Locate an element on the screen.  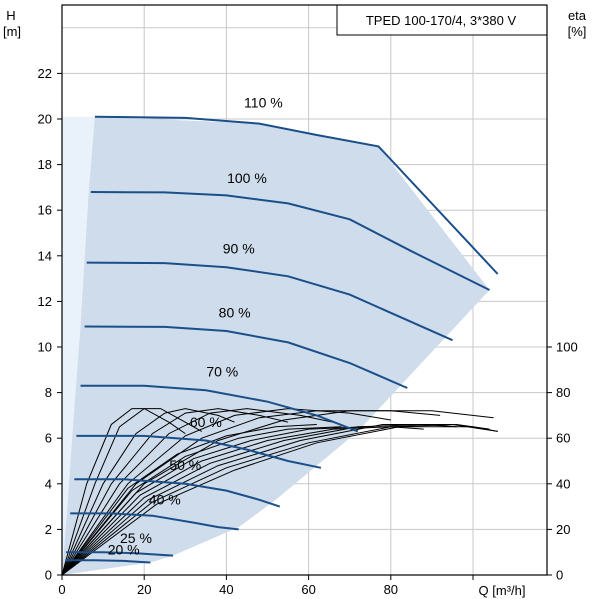
head-curve-label: 40 % is located at coordinates (165, 499).